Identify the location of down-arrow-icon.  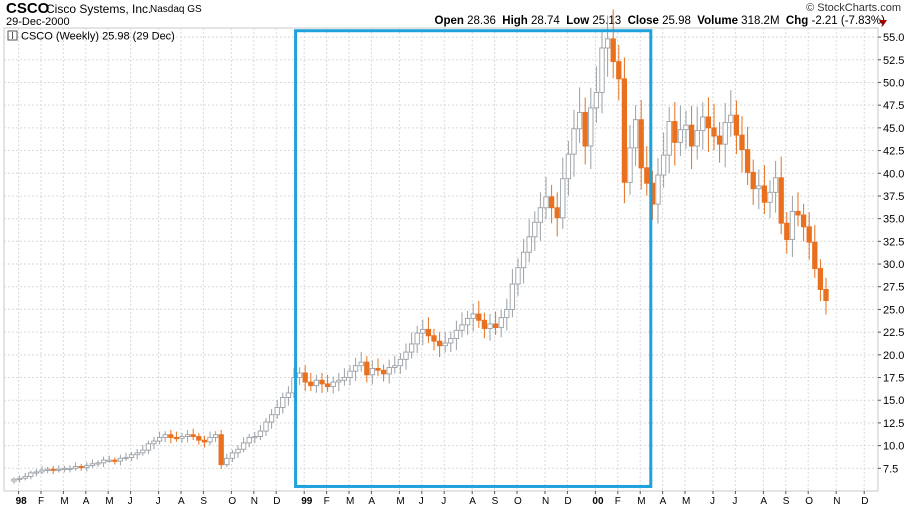
(883, 23).